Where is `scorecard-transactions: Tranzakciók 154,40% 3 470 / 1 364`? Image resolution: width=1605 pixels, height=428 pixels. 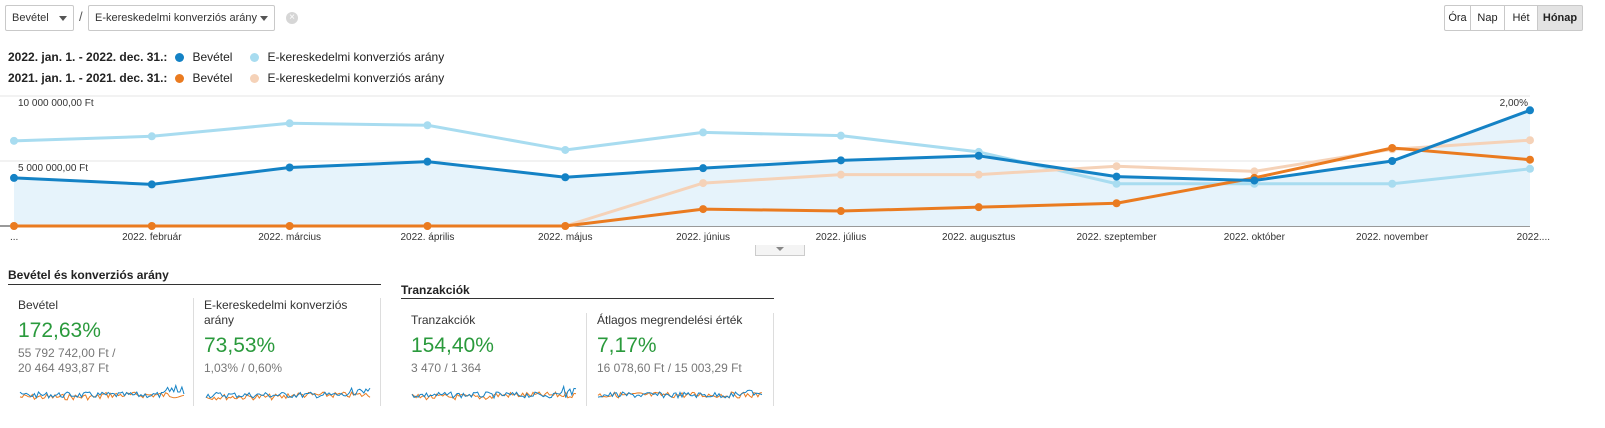 scorecard-transactions: Tranzakciók 154,40% 3 470 / 1 364 is located at coordinates (496, 344).